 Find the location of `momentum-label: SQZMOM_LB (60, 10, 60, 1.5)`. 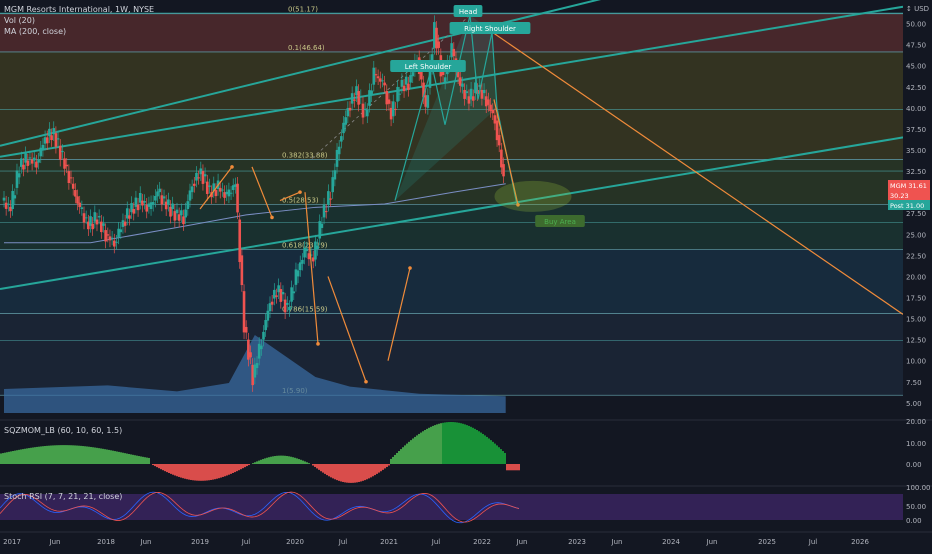

momentum-label: SQZMOM_LB (60, 10, 60, 1.5) is located at coordinates (63, 430).